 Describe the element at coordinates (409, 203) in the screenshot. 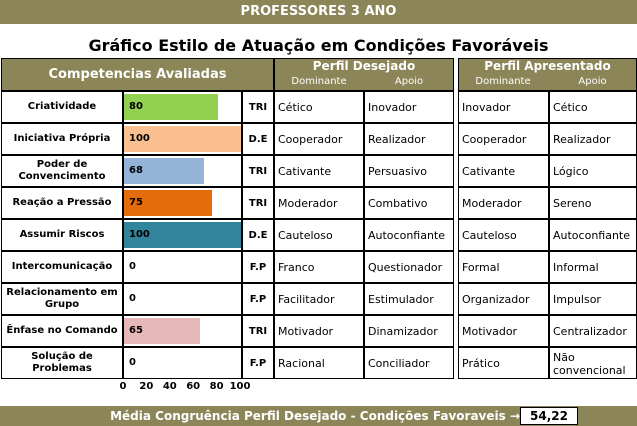

I see `desejado-apoio-cell: Combativo` at that location.